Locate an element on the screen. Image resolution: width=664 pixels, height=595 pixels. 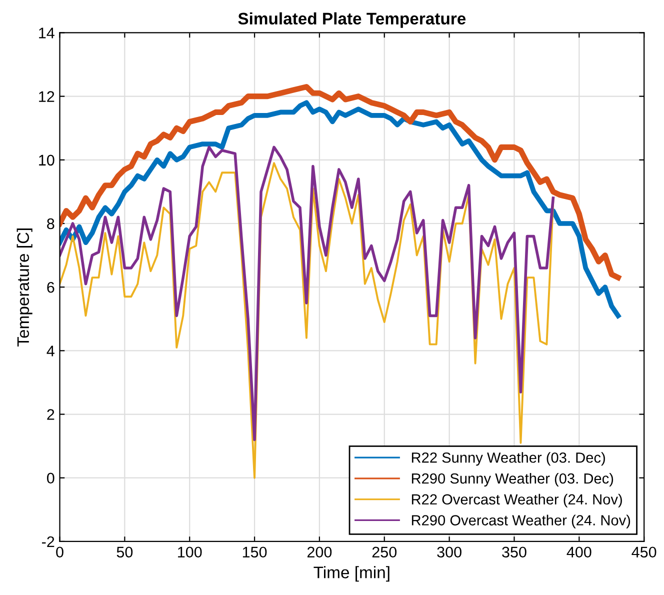
x-tick-label: 250 is located at coordinates (384, 552).